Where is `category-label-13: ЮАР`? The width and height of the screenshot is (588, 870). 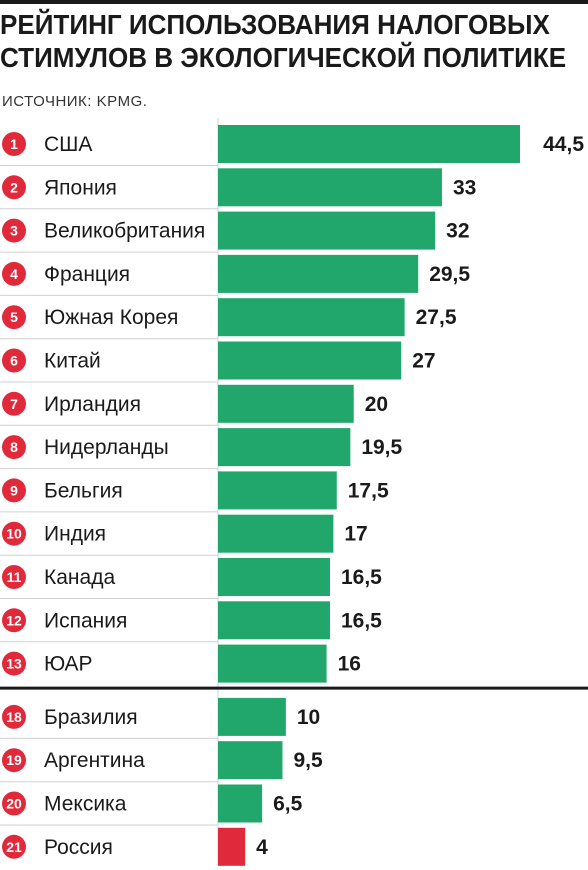 category-label-13: ЮАР is located at coordinates (68, 664).